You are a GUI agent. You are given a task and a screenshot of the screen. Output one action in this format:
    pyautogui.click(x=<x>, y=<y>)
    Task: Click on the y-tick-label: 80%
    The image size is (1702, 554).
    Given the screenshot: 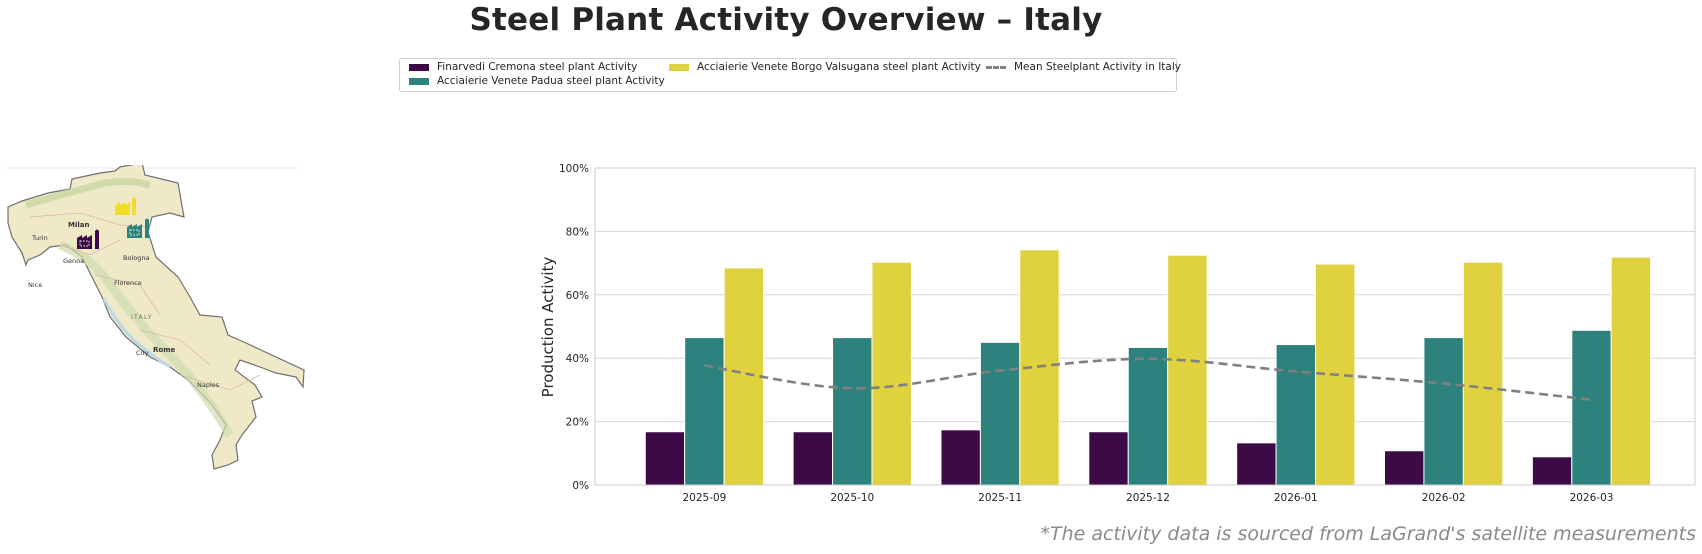 What is the action you would take?
    pyautogui.click(x=577, y=232)
    